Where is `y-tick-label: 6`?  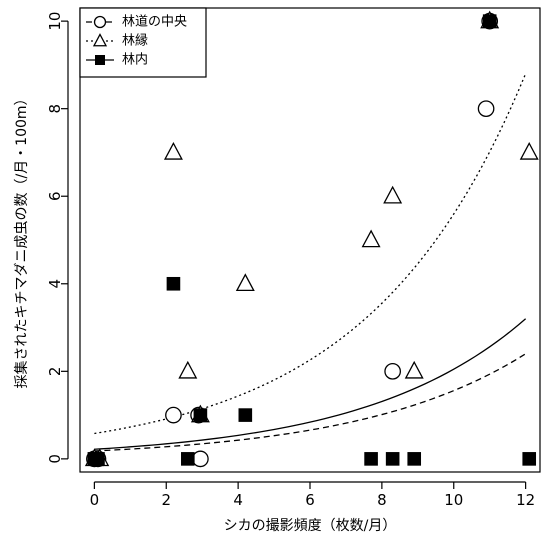
y-tick-label: 6 is located at coordinates (55, 196).